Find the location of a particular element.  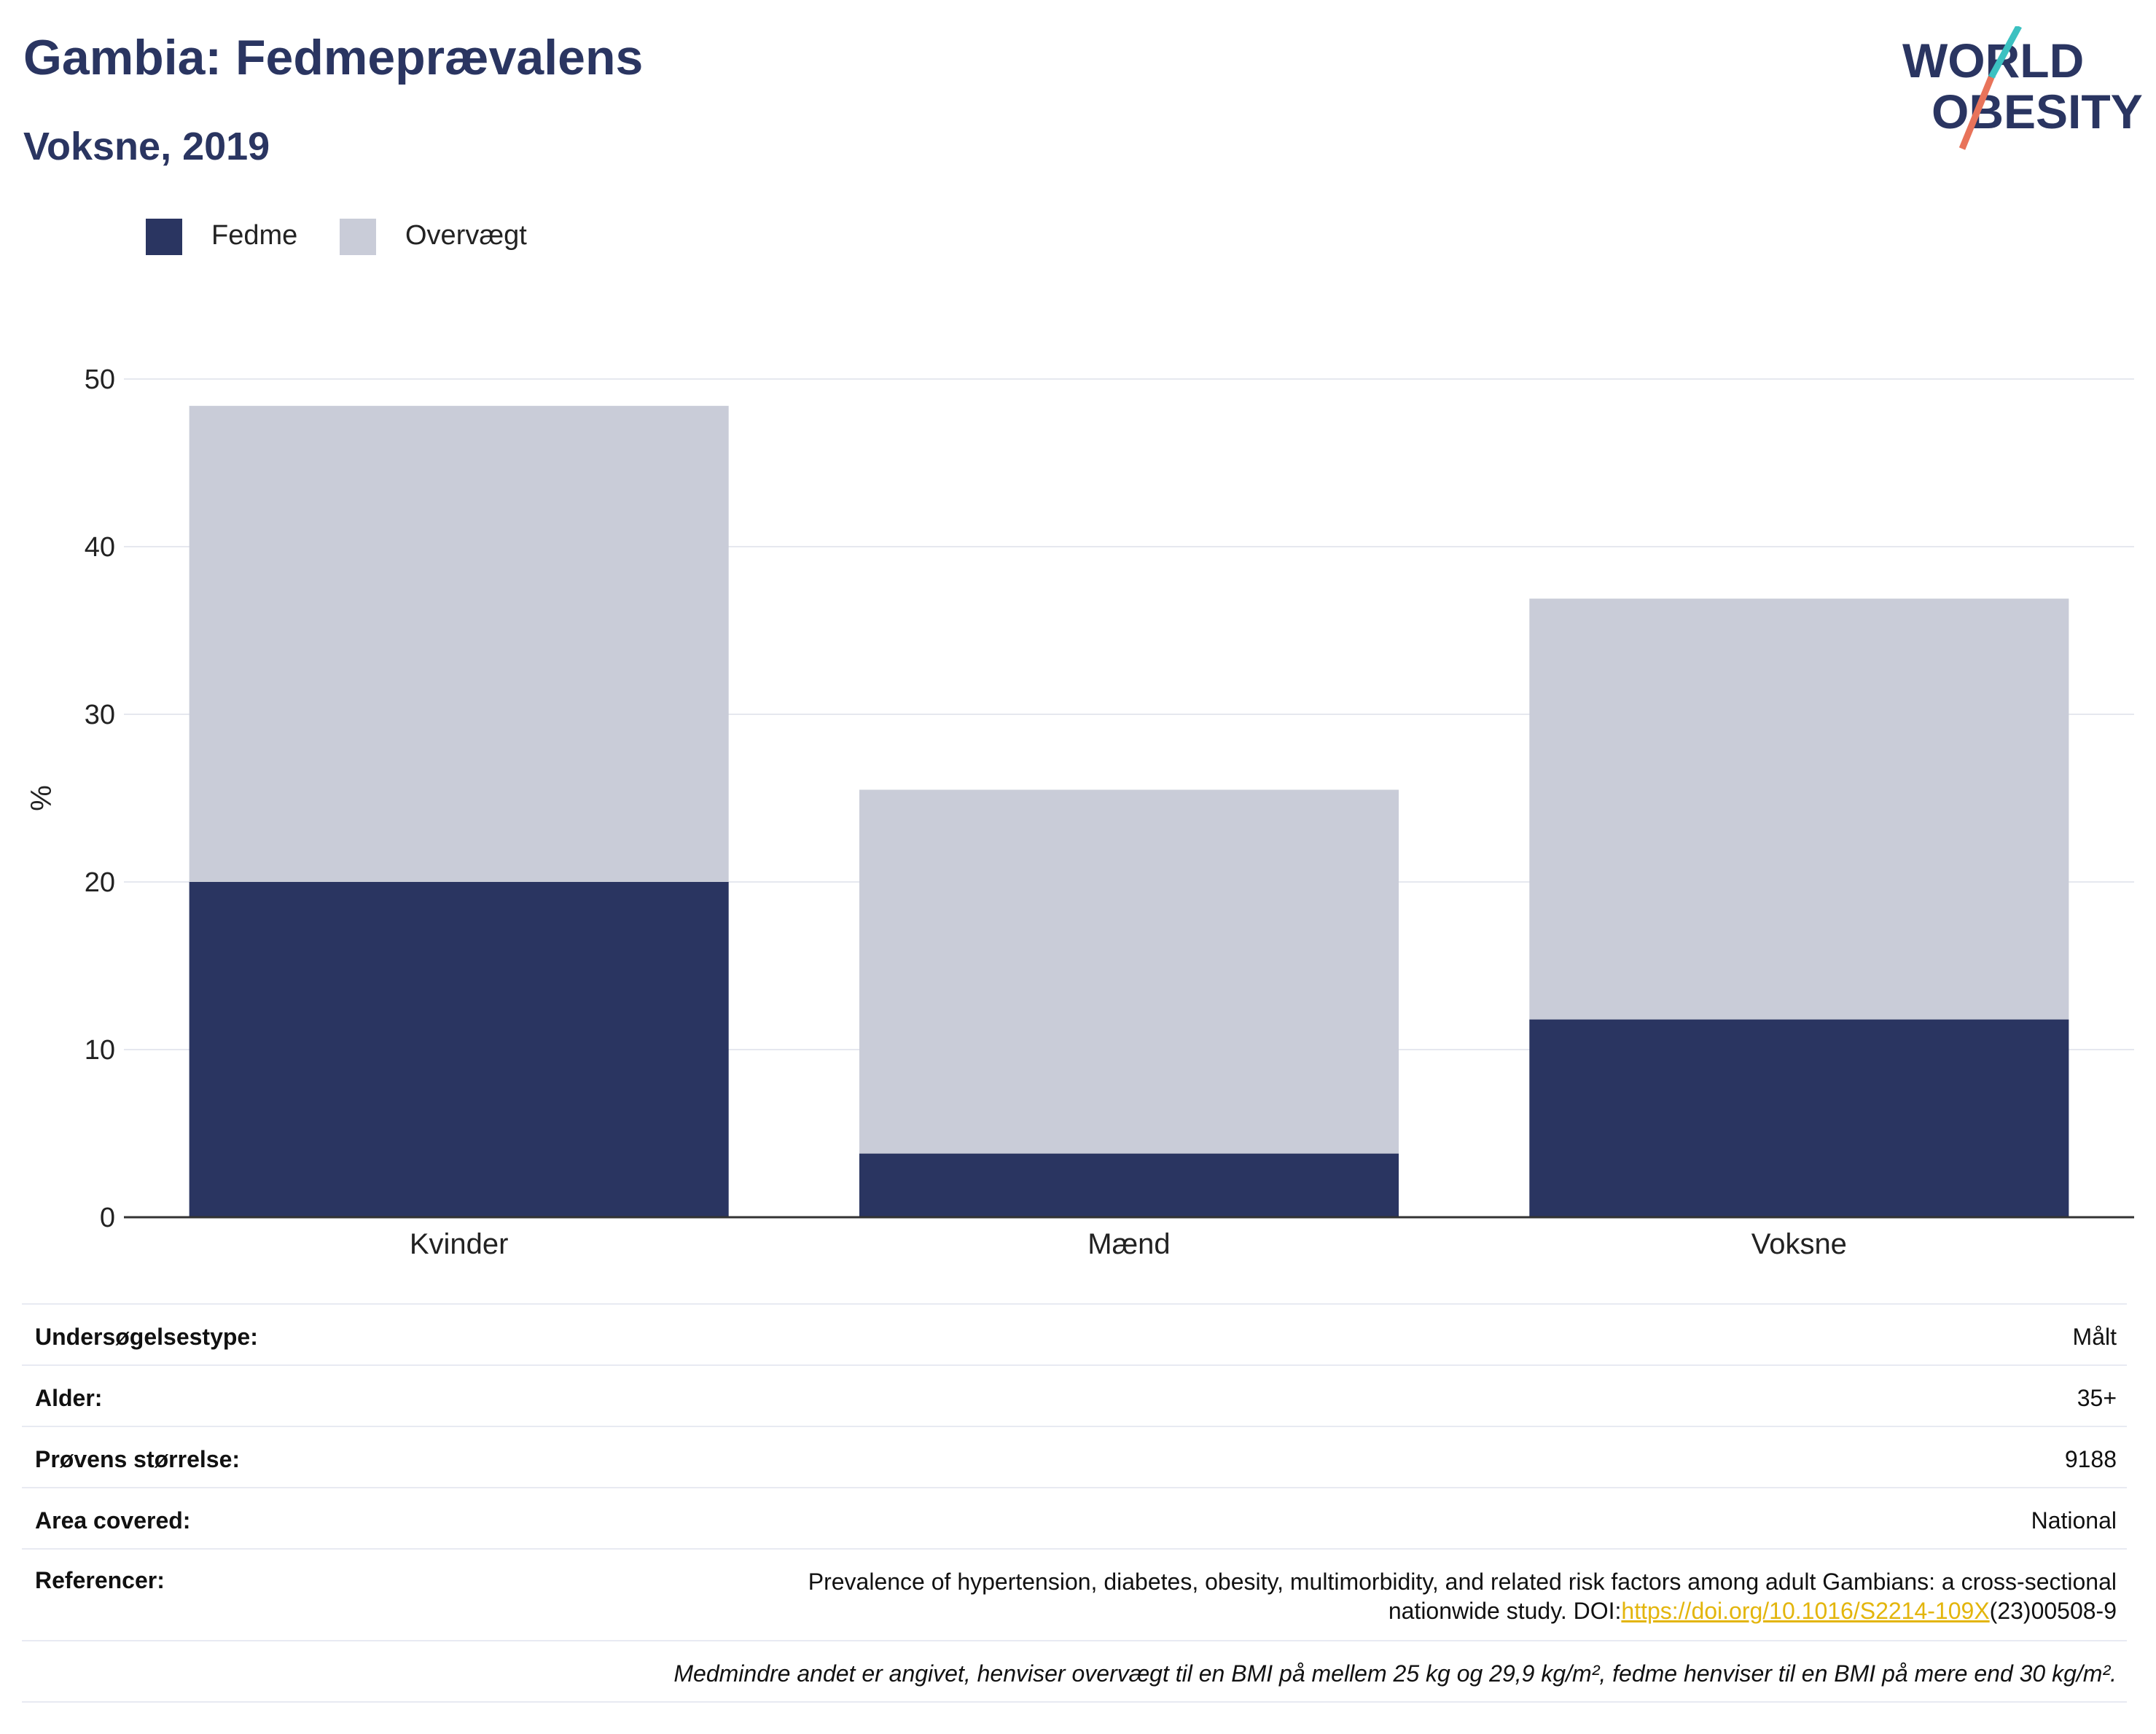

x-tick-label: Voksne is located at coordinates (1799, 1244).